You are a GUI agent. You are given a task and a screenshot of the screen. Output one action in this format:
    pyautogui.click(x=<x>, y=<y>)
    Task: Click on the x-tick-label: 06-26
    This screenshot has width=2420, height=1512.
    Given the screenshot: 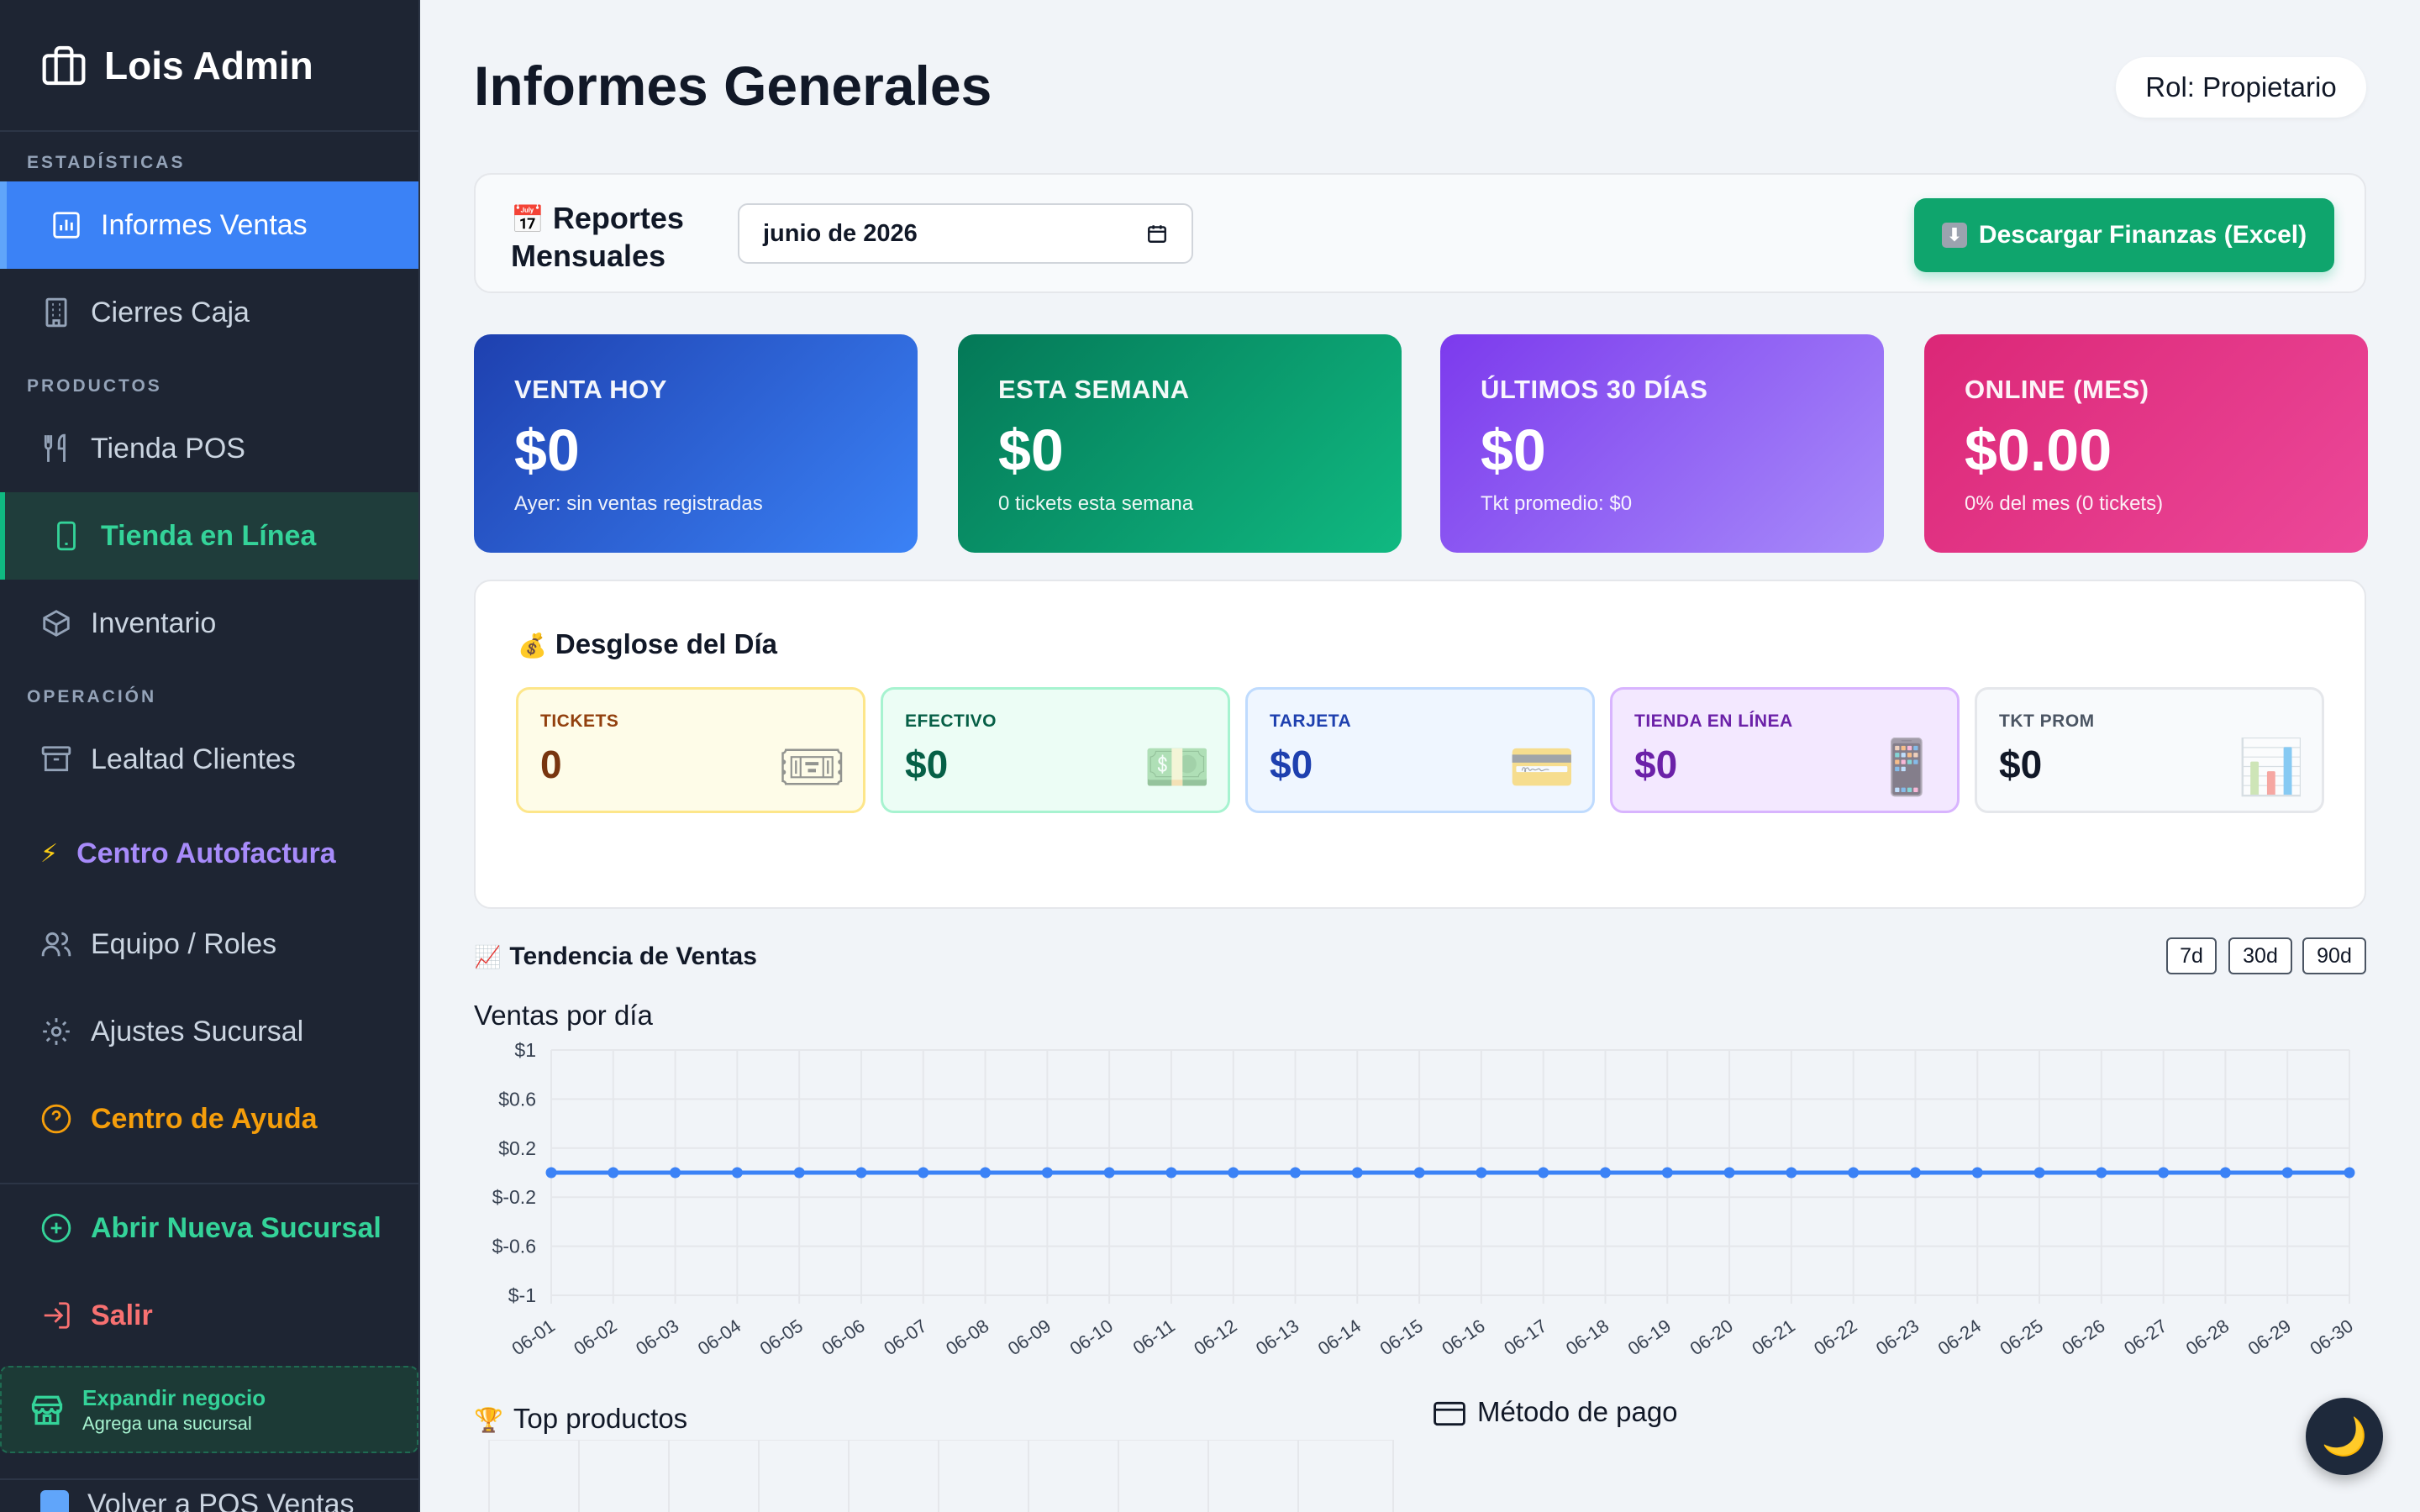 What is the action you would take?
    pyautogui.click(x=2083, y=1337)
    